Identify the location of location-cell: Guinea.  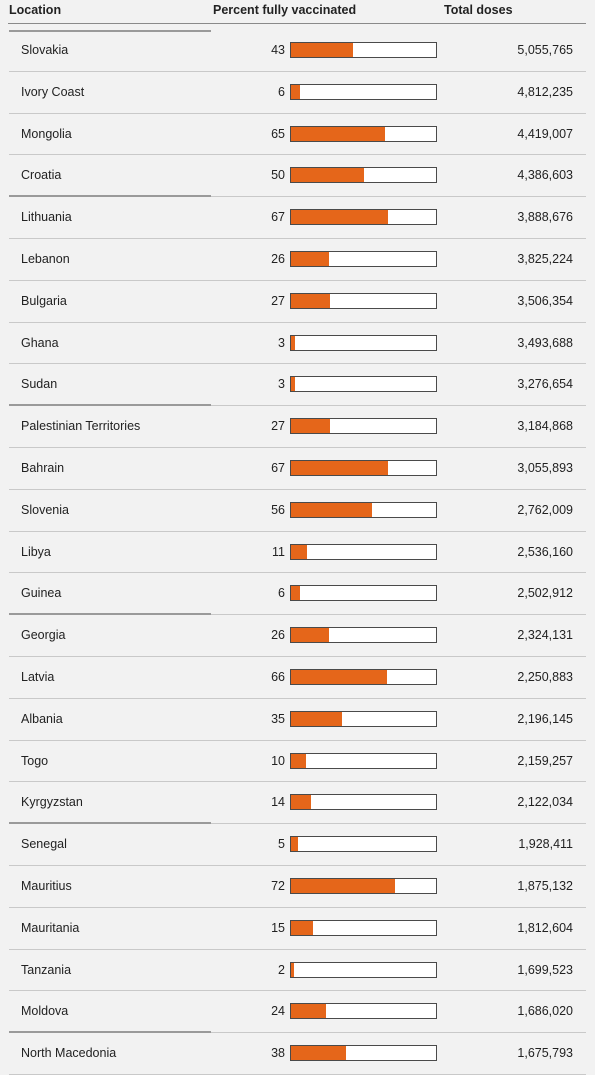
(41, 593).